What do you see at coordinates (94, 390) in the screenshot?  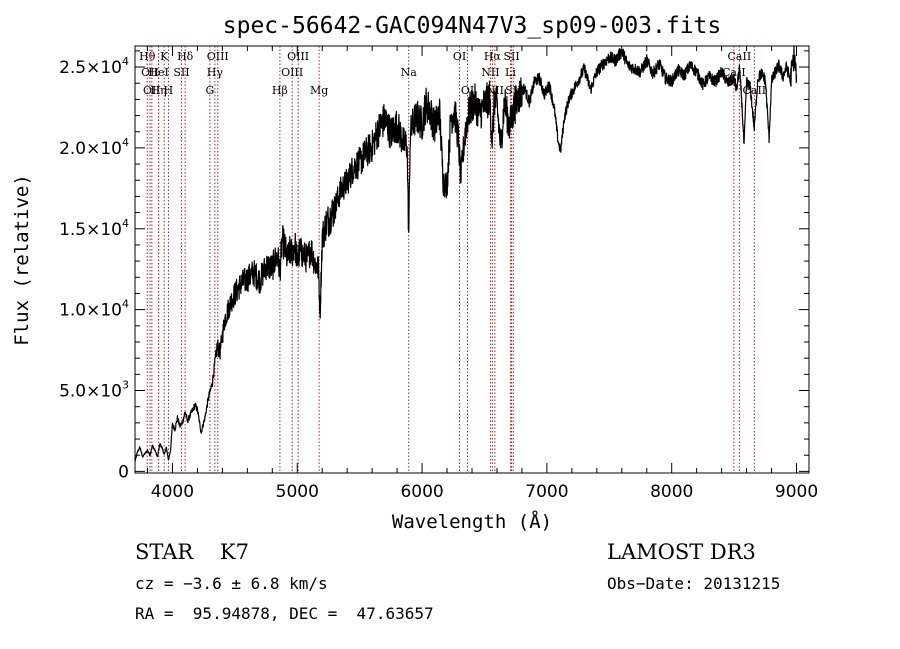 I see `y-tick-label: 5.0×10³` at bounding box center [94, 390].